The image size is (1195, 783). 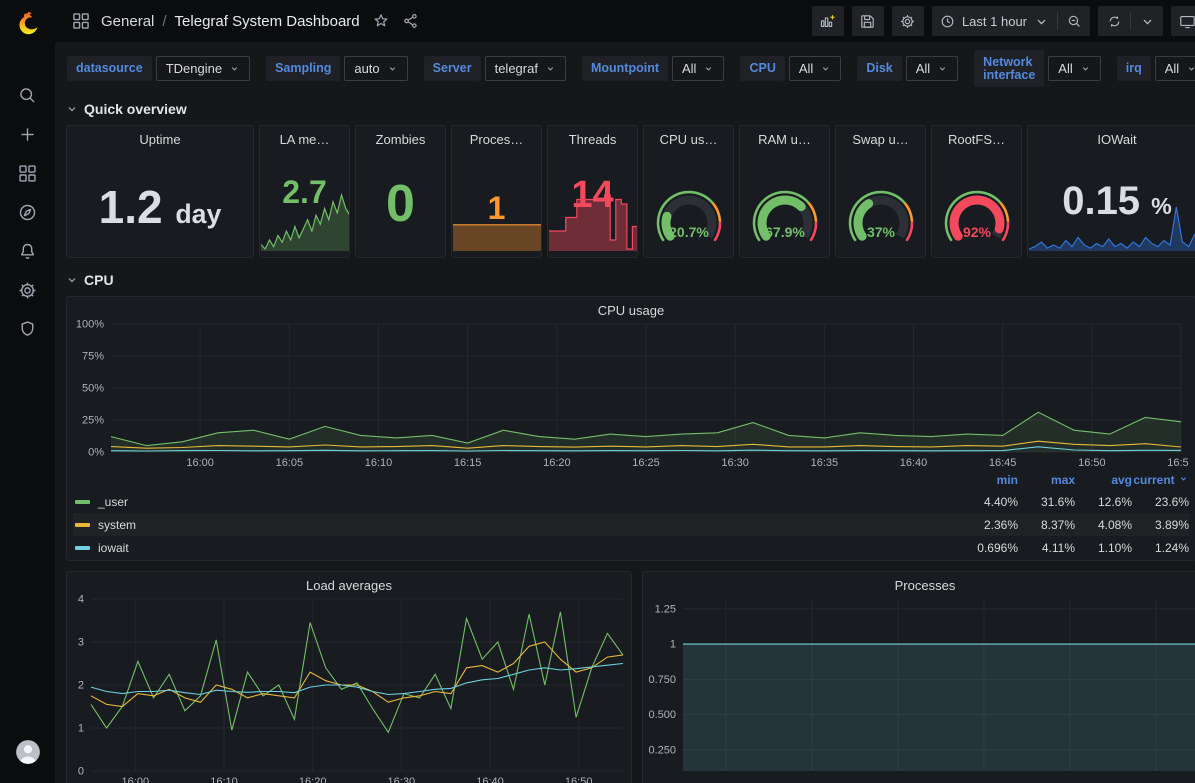 I want to click on legend-sort-current: current, so click(x=1160, y=480).